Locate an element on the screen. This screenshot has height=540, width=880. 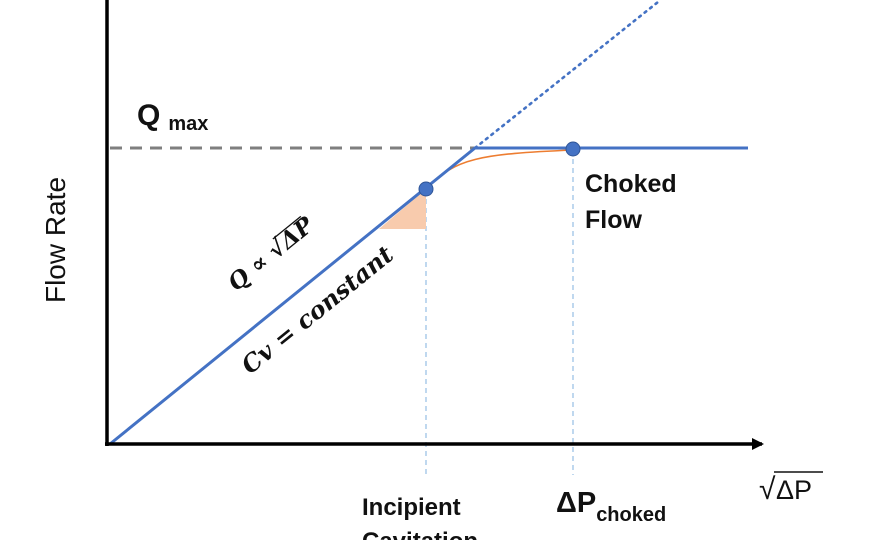
eq-q-radical-bar is located at coordinates (287, 227).